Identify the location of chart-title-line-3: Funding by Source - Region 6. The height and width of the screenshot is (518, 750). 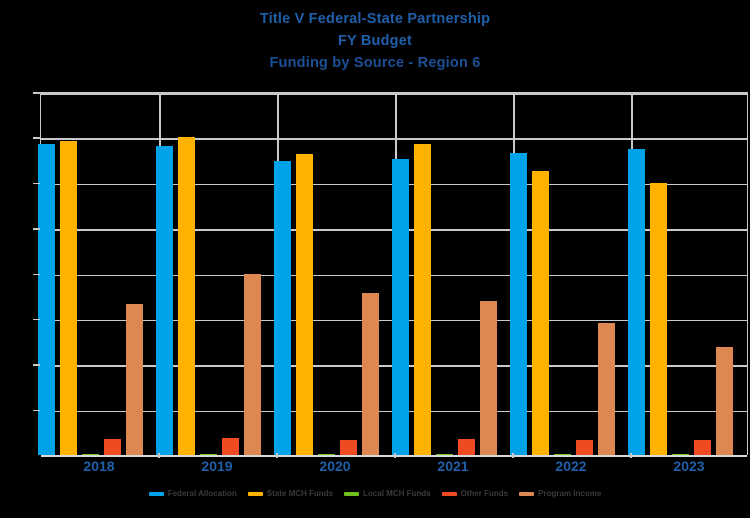
(375, 63).